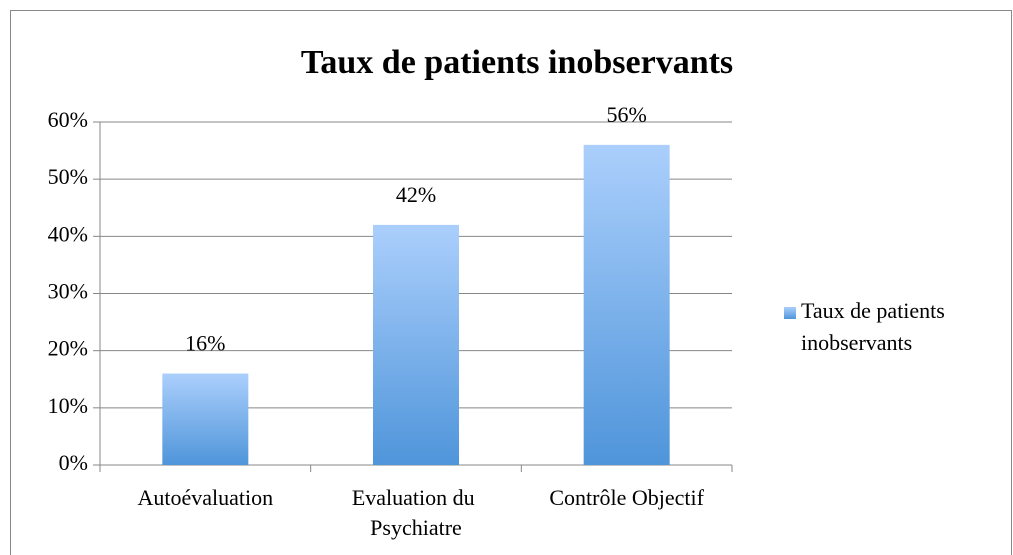  Describe the element at coordinates (206, 497) in the screenshot. I see `x-tick-label: Autoévaluation` at that location.